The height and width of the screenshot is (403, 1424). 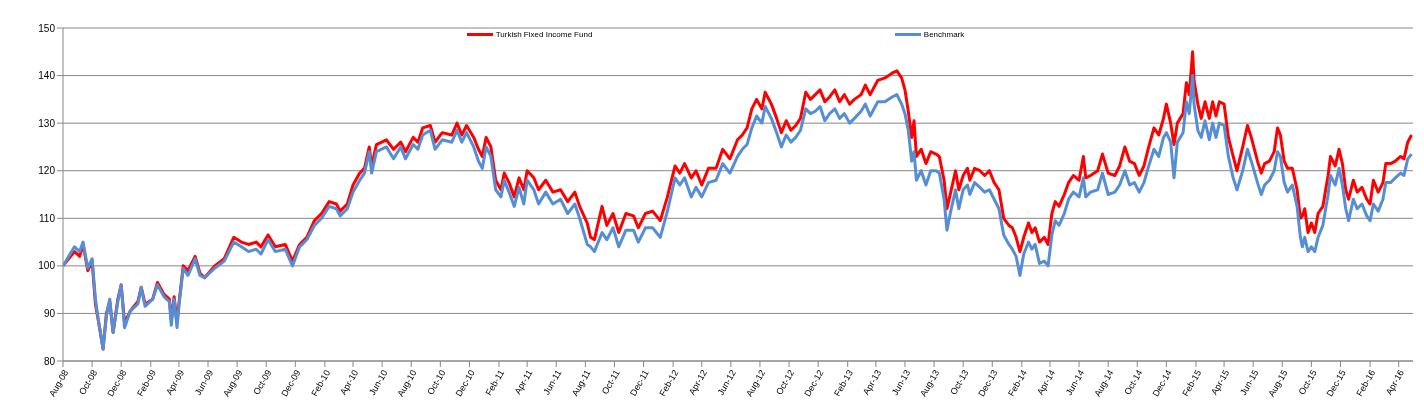 I want to click on y-tick-label: 100, so click(x=47, y=266).